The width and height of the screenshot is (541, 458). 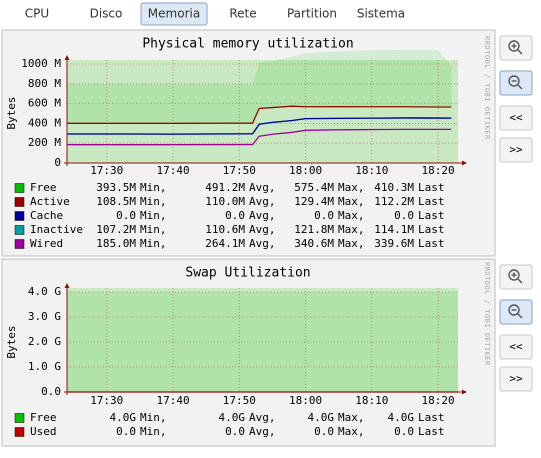 What do you see at coordinates (314, 187) in the screenshot?
I see `legend-stat: 575.4M` at bounding box center [314, 187].